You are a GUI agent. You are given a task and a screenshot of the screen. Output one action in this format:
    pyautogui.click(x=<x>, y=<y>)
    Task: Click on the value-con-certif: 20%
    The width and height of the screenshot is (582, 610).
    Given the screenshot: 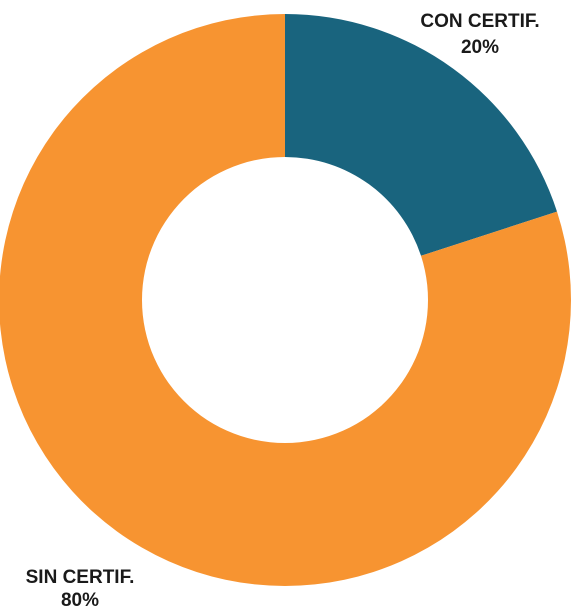 What is the action you would take?
    pyautogui.click(x=480, y=47)
    